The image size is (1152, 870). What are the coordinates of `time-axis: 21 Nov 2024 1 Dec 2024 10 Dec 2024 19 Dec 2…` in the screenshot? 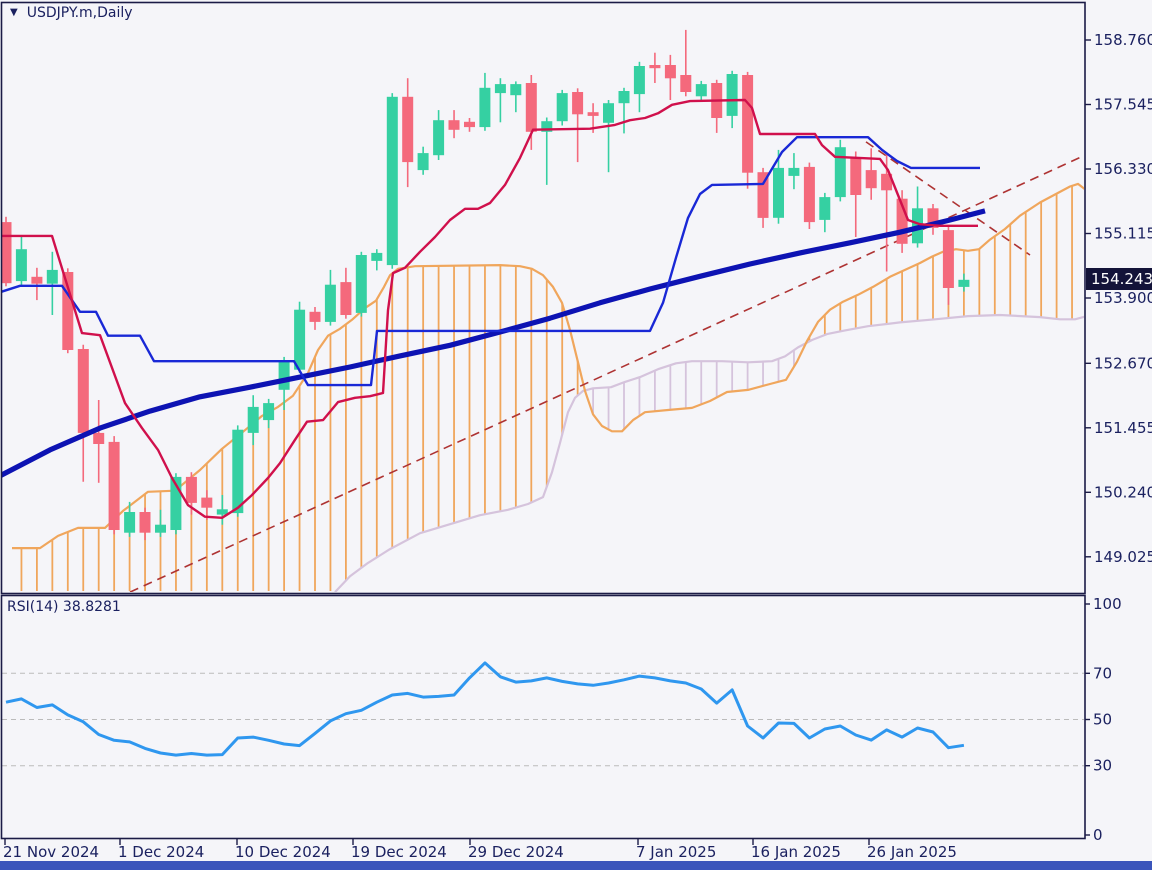 It's located at (480, 850).